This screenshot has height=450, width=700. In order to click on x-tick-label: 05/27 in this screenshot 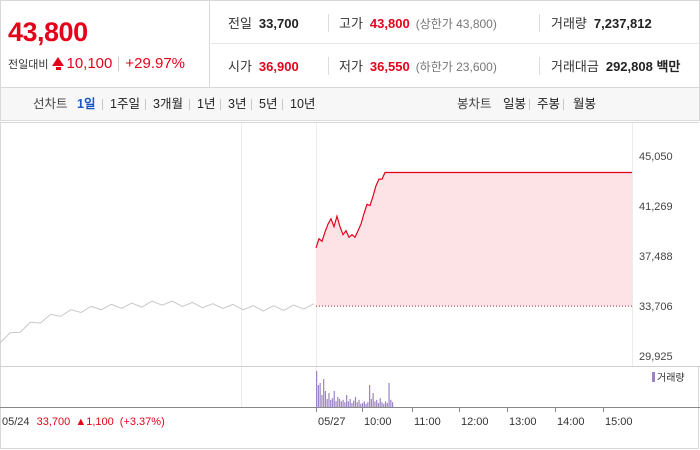, I will do `click(332, 422)`.